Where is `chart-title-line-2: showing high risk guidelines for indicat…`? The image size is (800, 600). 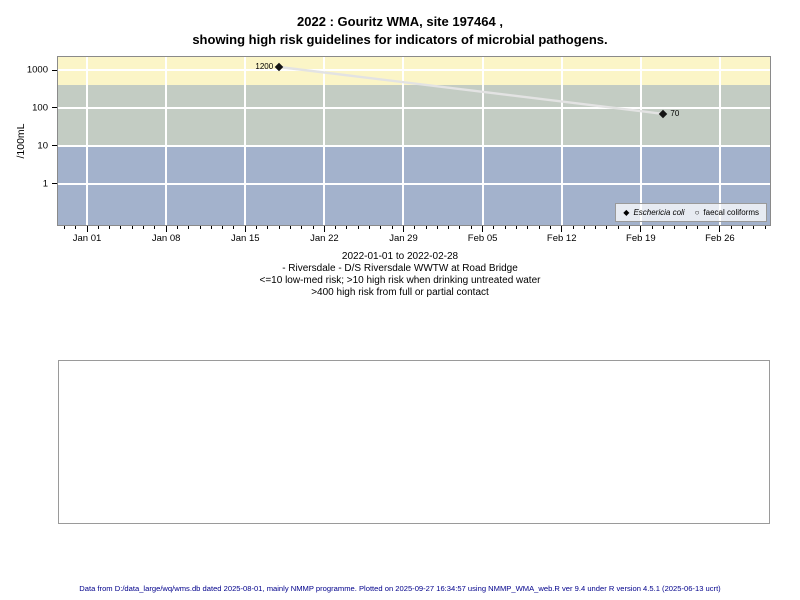
chart-title-line-2: showing high risk guidelines for indicat… is located at coordinates (400, 39).